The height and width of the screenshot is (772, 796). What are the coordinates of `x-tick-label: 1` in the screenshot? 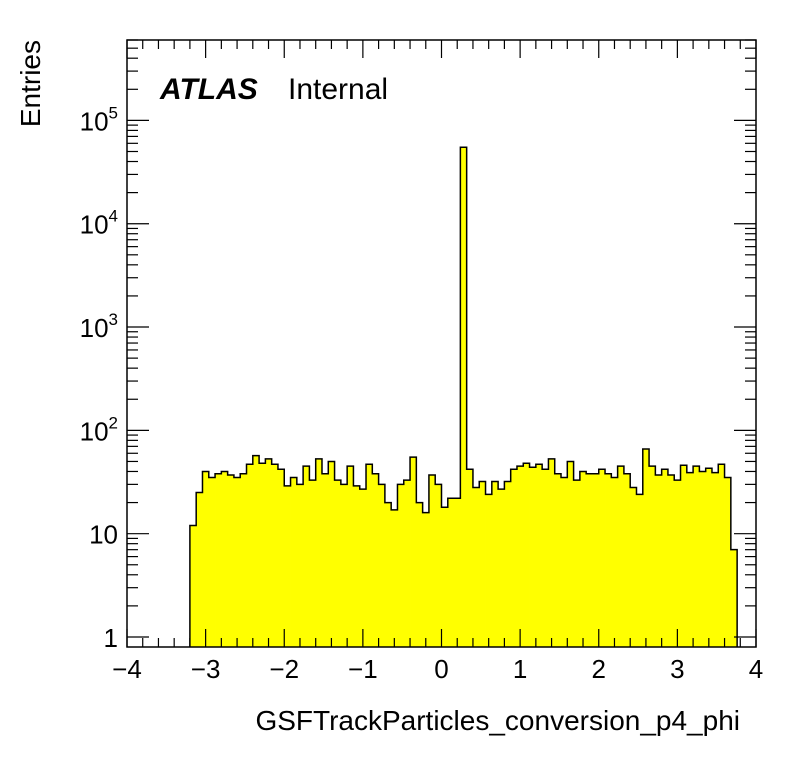 It's located at (520, 669).